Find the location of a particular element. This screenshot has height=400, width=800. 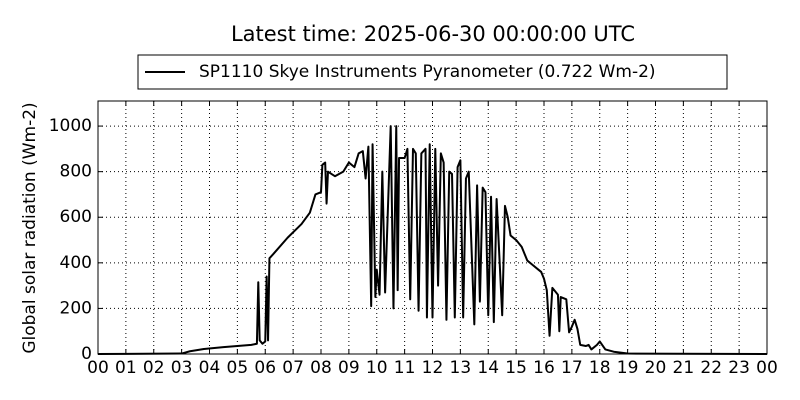

x-tick-label: 14 is located at coordinates (488, 368).